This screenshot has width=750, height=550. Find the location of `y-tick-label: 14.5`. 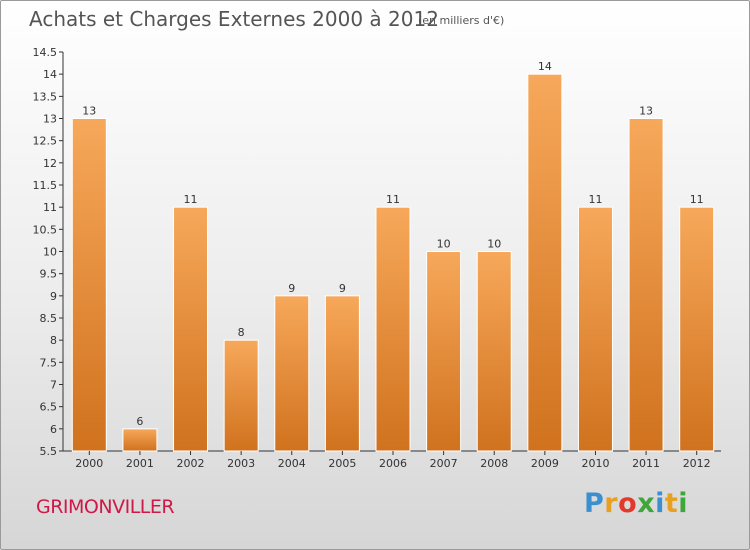

y-tick-label: 14.5 is located at coordinates (45, 52).